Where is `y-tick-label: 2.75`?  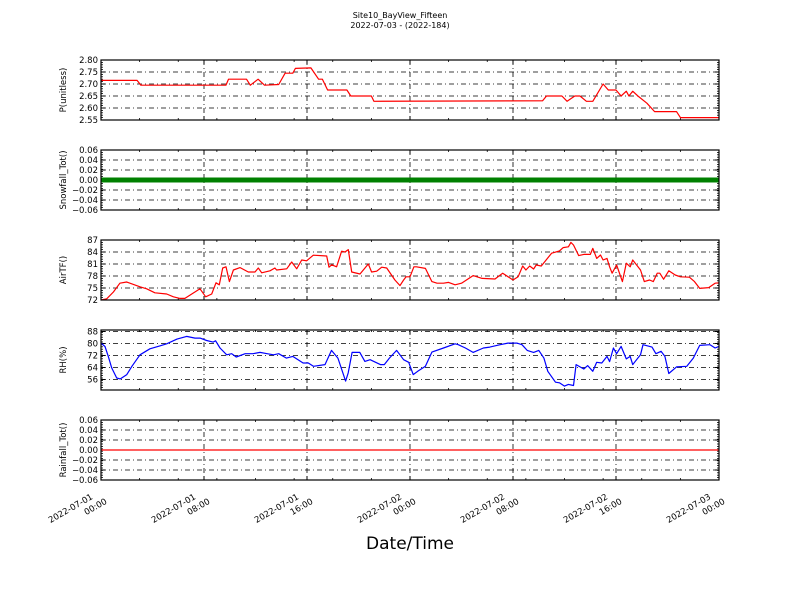
y-tick-label: 2.75 is located at coordinates (88, 73).